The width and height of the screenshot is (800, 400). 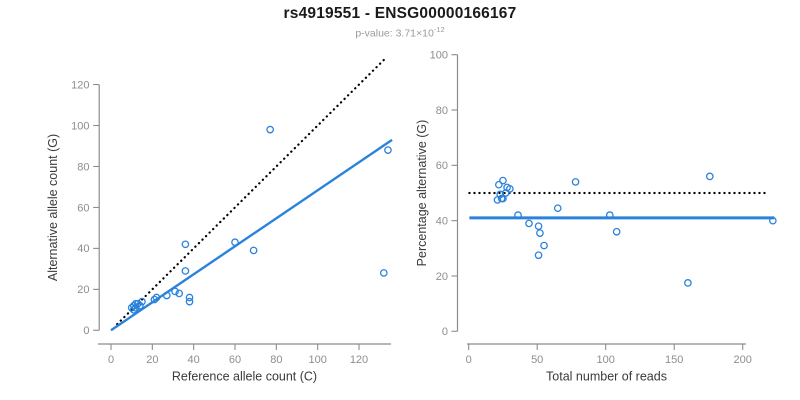 I want to click on x-tick-label: 80, so click(x=276, y=360).